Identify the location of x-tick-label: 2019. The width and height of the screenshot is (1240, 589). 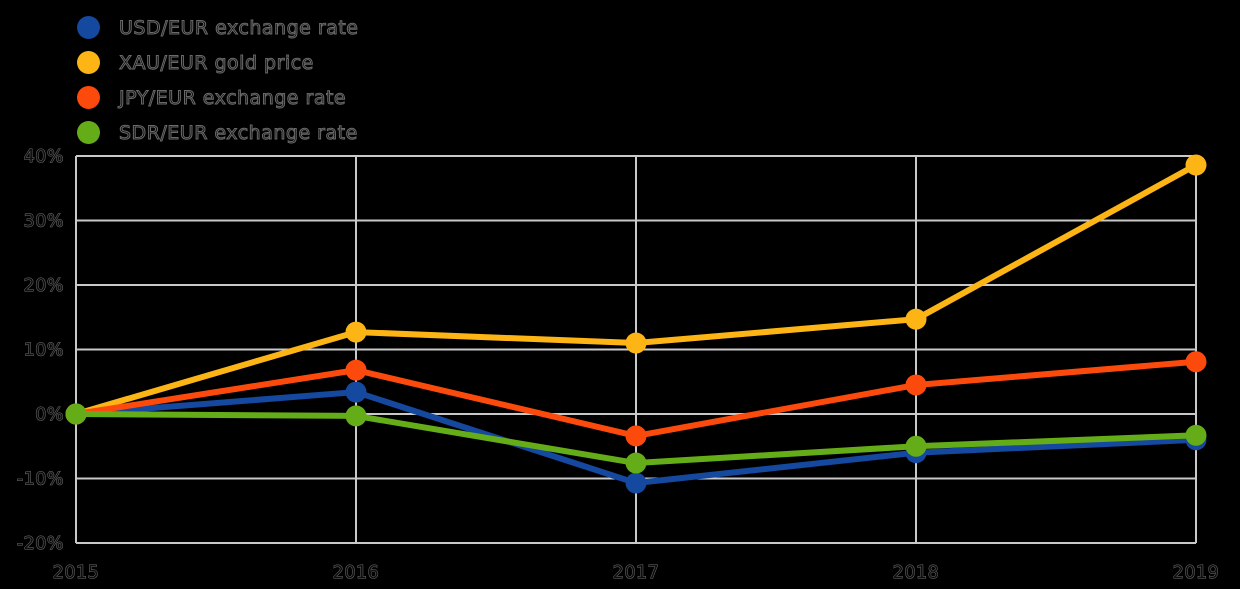
(1196, 573).